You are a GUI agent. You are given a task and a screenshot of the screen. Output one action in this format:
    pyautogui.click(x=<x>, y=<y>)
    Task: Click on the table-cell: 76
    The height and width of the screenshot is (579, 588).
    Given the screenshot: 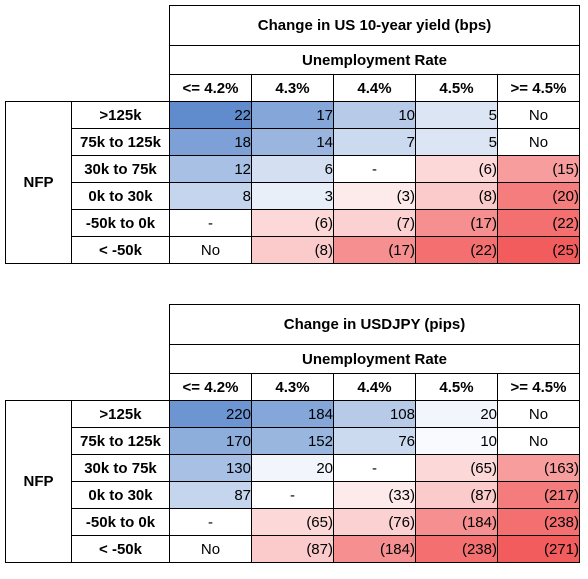 What is the action you would take?
    pyautogui.click(x=374, y=441)
    